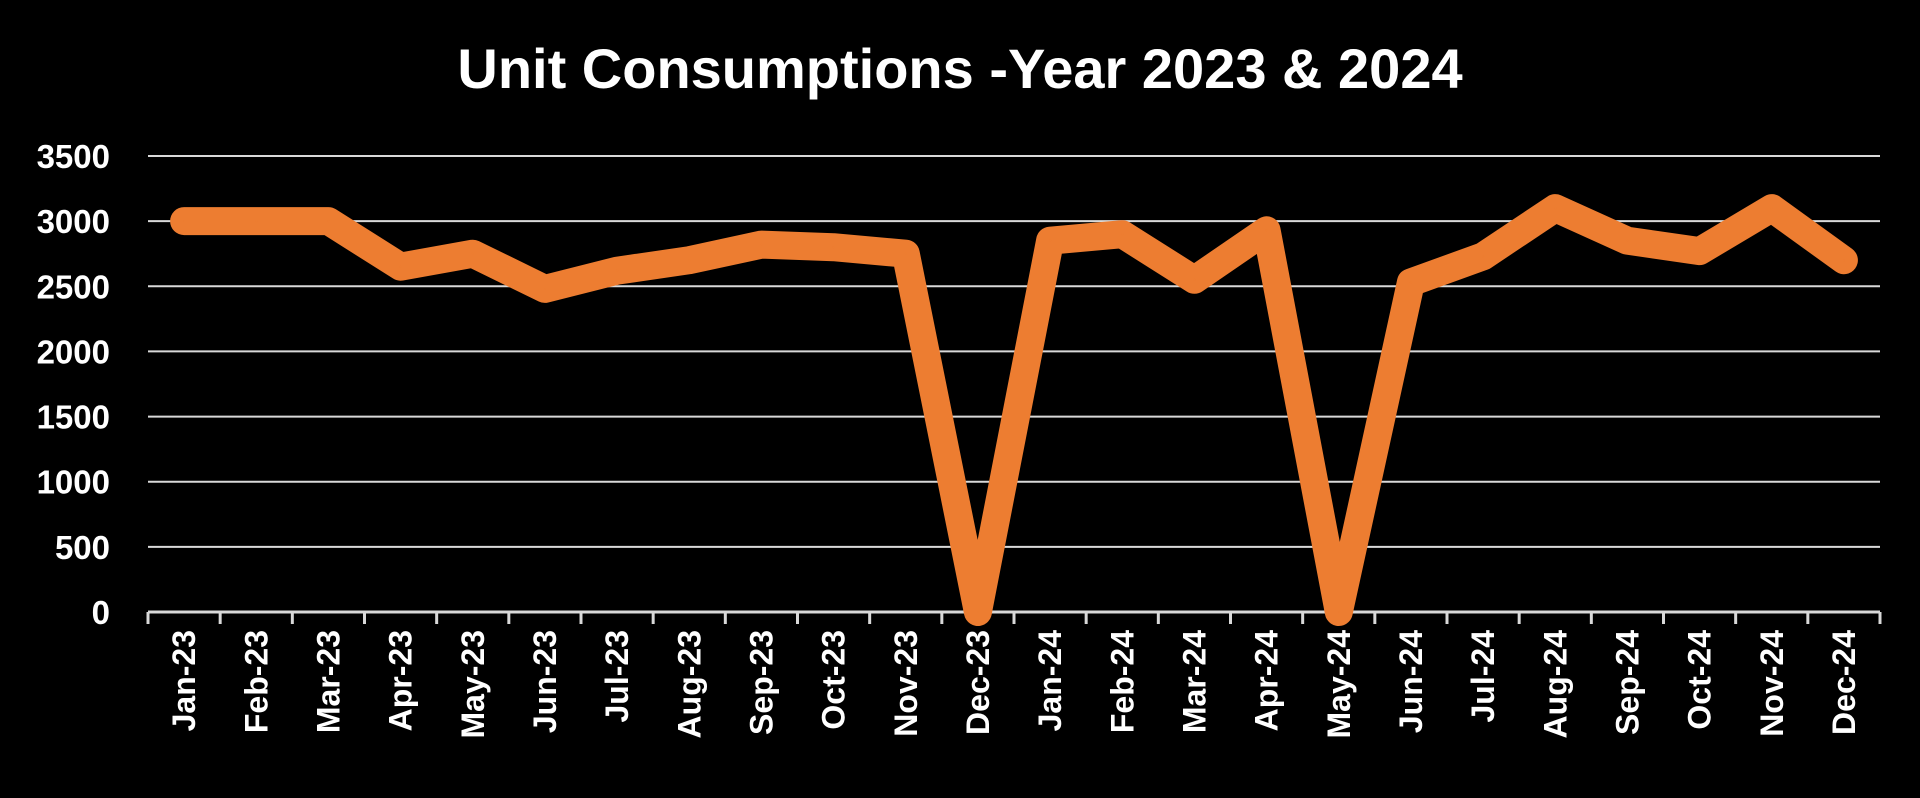 The width and height of the screenshot is (1920, 798). I want to click on x-tick-label: Mar-24, so click(1194, 681).